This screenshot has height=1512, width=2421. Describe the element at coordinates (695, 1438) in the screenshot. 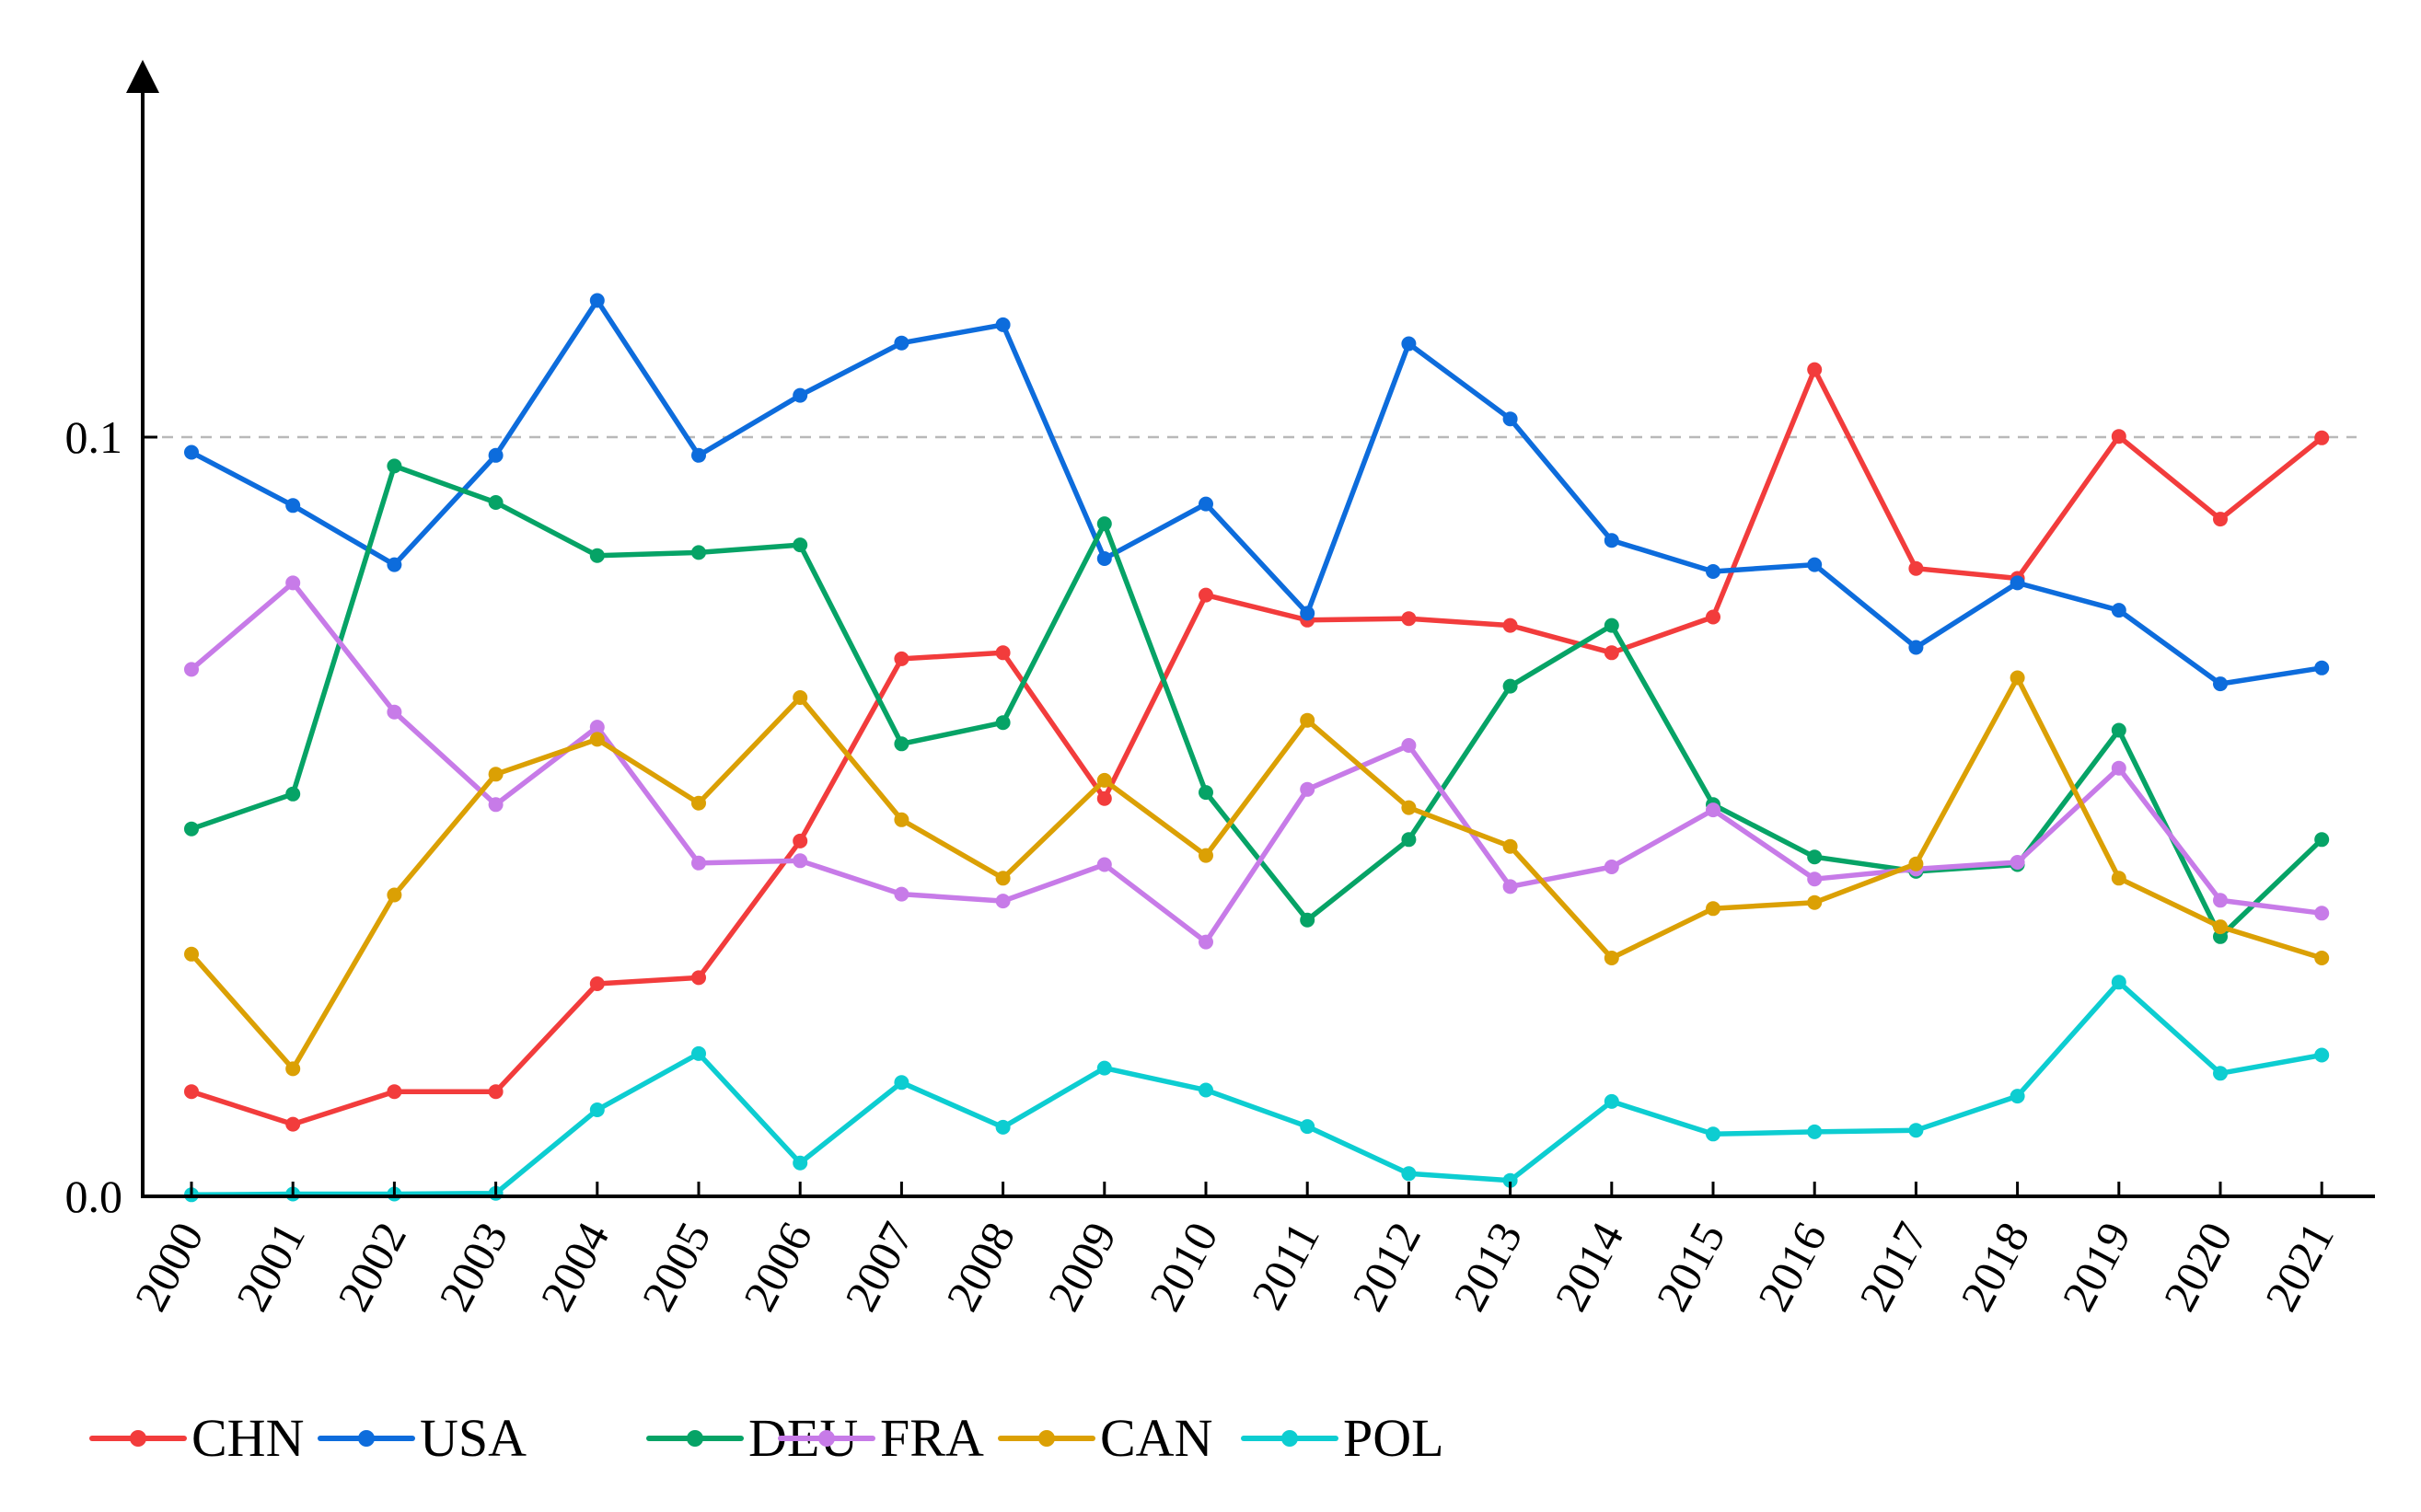

I see `legend-marker-deu` at that location.